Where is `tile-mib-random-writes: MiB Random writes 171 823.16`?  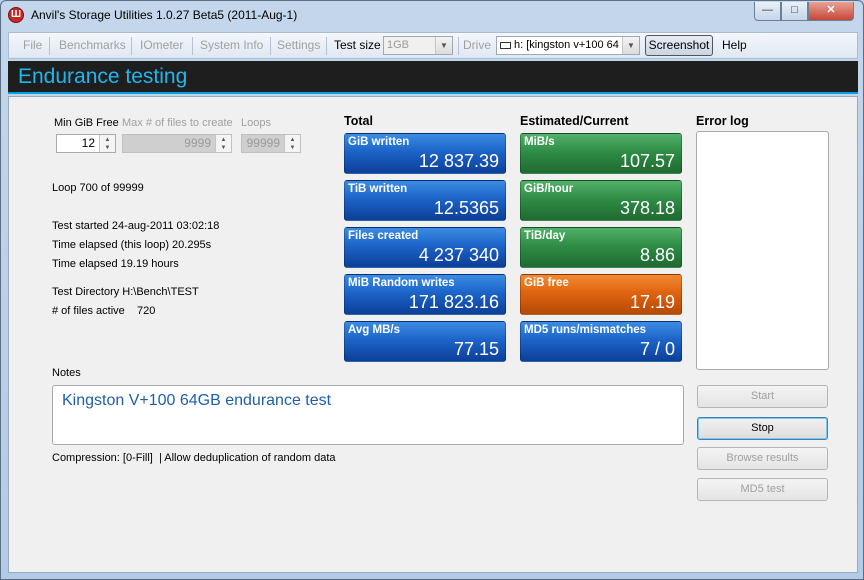
tile-mib-random-writes: MiB Random writes 171 823.16 is located at coordinates (425, 294).